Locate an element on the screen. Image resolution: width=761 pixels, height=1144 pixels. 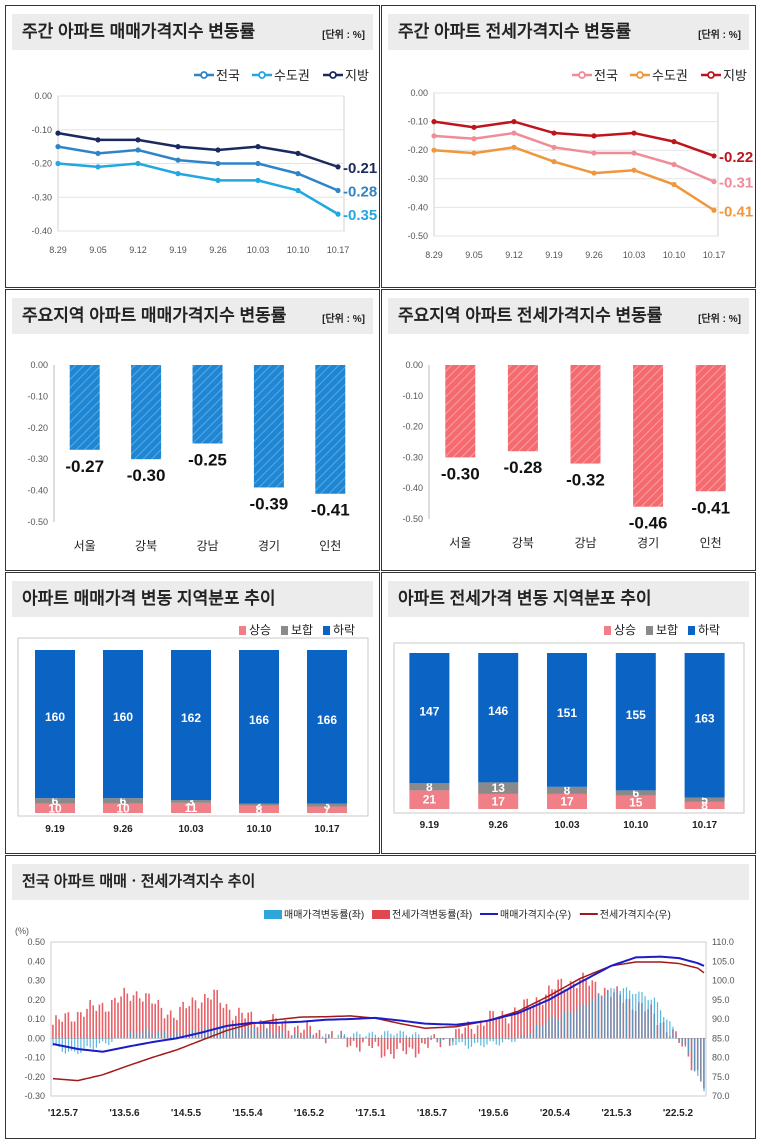
x-tick-label: 9.12 is located at coordinates (514, 255).